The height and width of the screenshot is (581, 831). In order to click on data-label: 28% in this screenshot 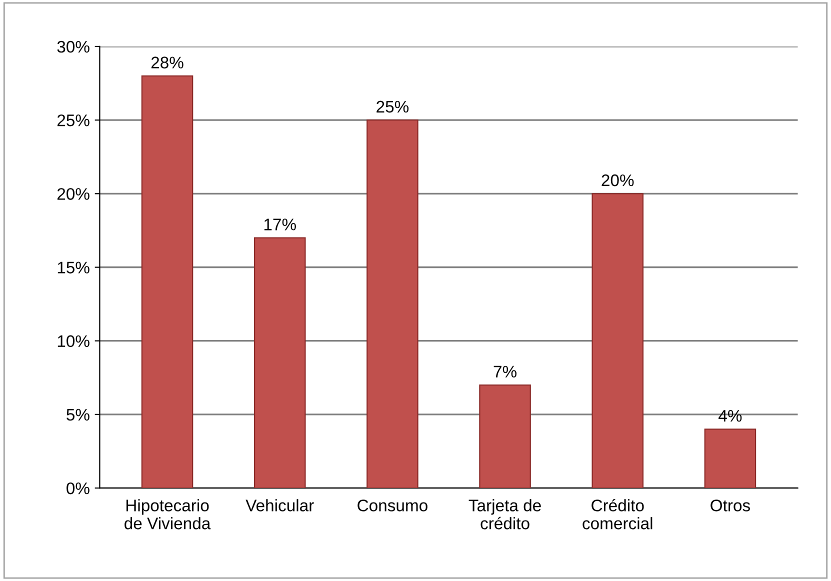, I will do `click(167, 62)`.